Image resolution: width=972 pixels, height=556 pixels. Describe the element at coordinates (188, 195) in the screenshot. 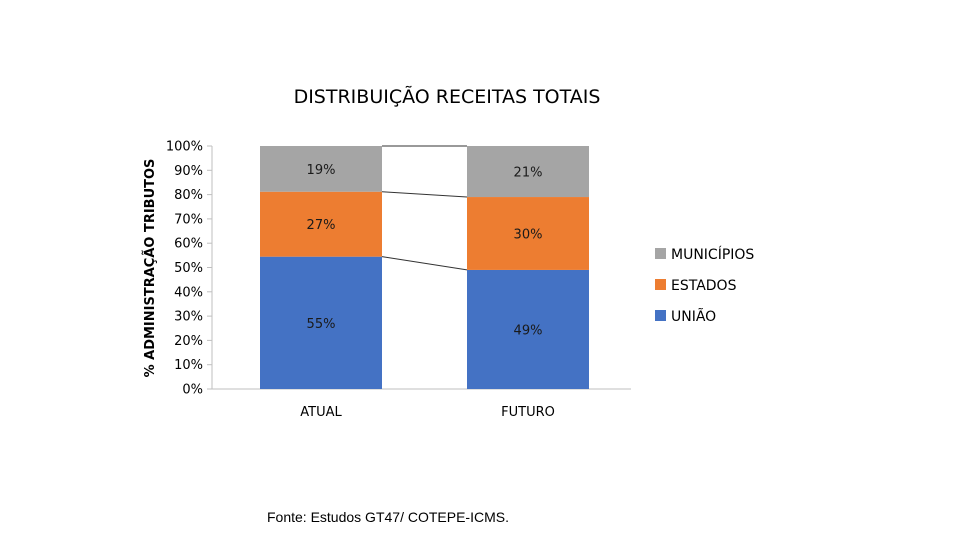

I see `y-tick-label: 80%` at that location.